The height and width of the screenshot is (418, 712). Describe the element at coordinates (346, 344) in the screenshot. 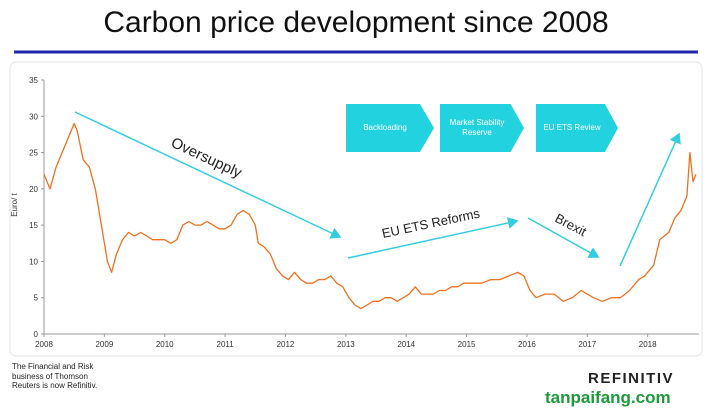

I see `x-tick-label: 2013` at that location.